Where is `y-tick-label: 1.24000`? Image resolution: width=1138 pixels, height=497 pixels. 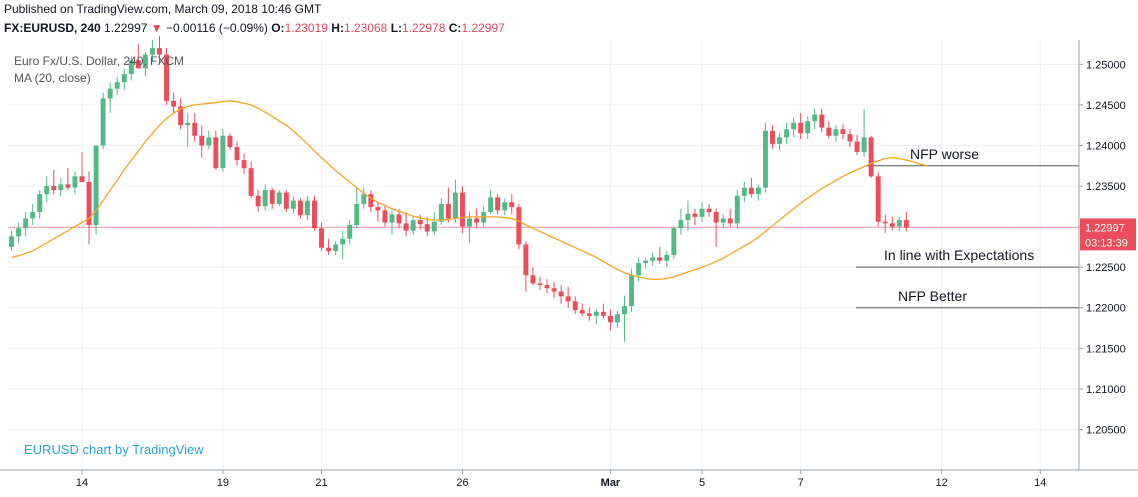
y-tick-label: 1.24000 is located at coordinates (1106, 146).